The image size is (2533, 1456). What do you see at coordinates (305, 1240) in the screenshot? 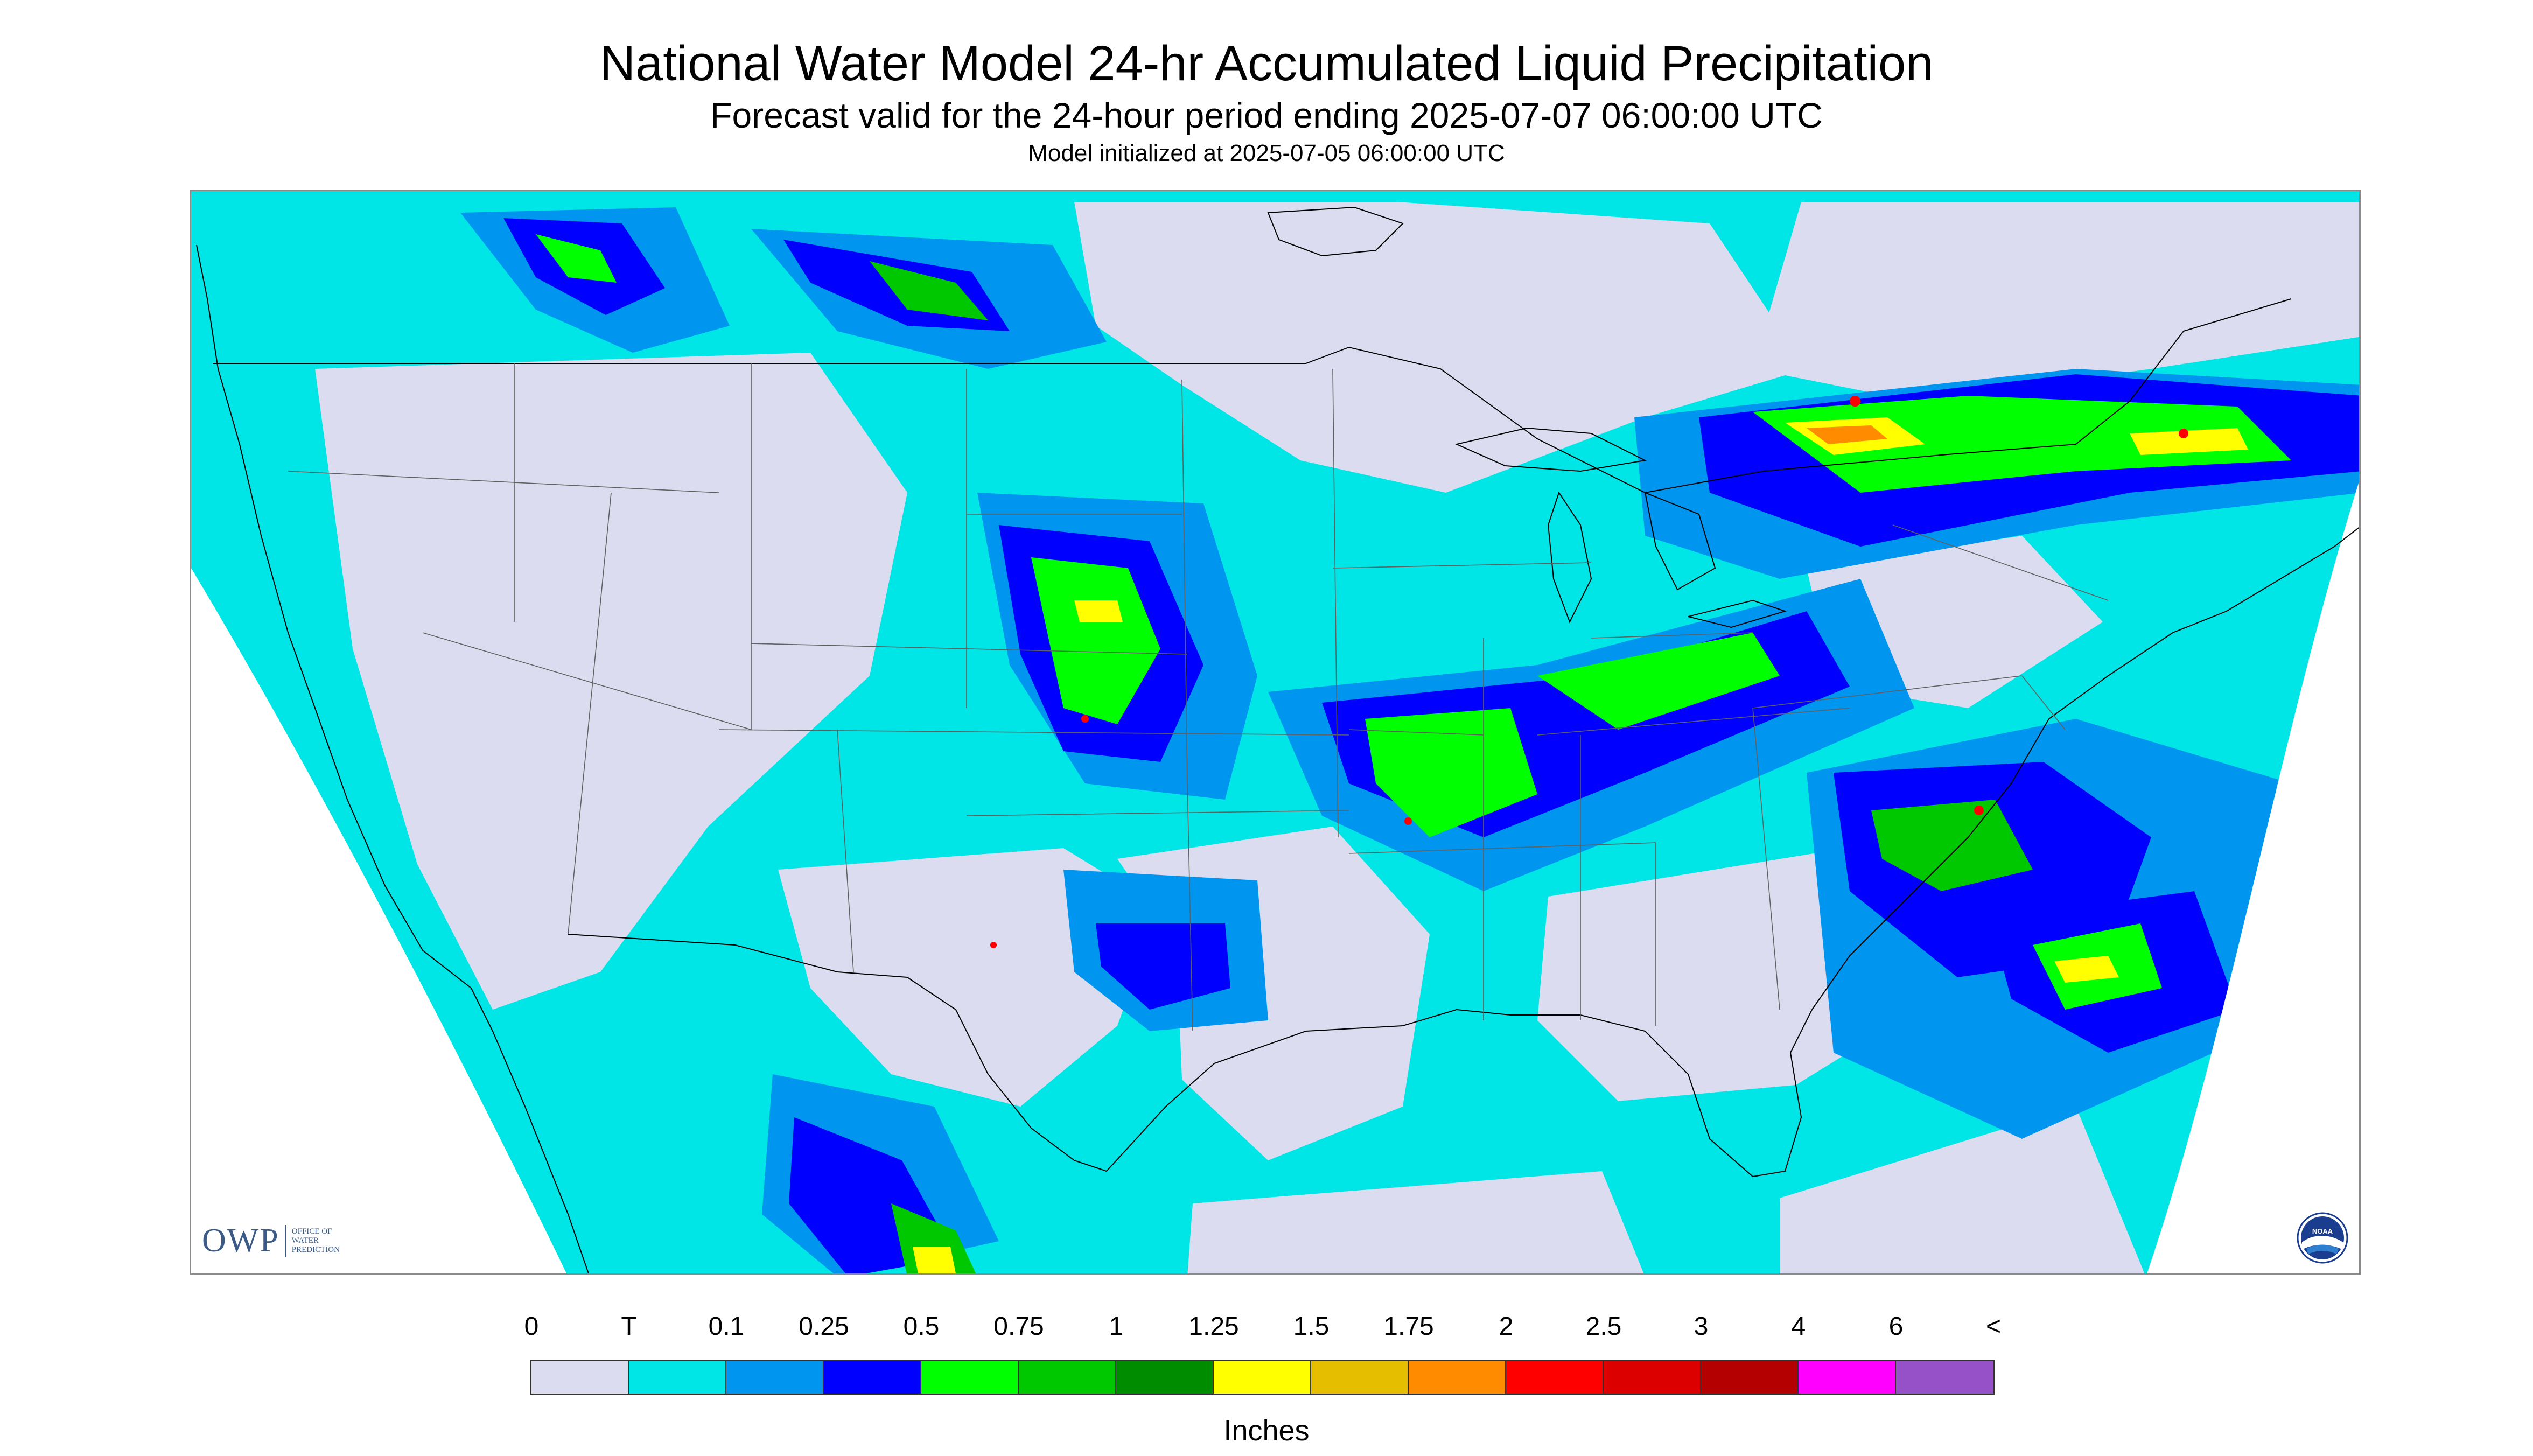
I see `owp-logo-line-2: WATER` at bounding box center [305, 1240].